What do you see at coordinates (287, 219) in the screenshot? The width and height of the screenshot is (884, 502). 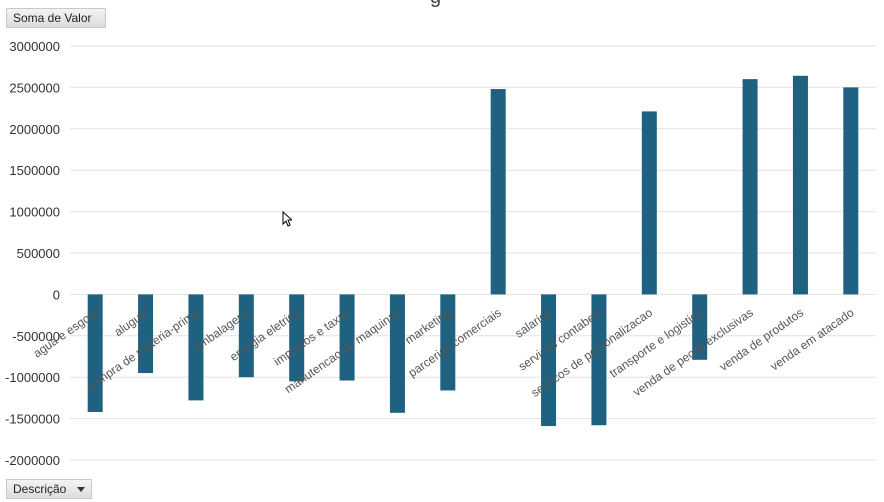 I see `mouse-cursor-icon` at bounding box center [287, 219].